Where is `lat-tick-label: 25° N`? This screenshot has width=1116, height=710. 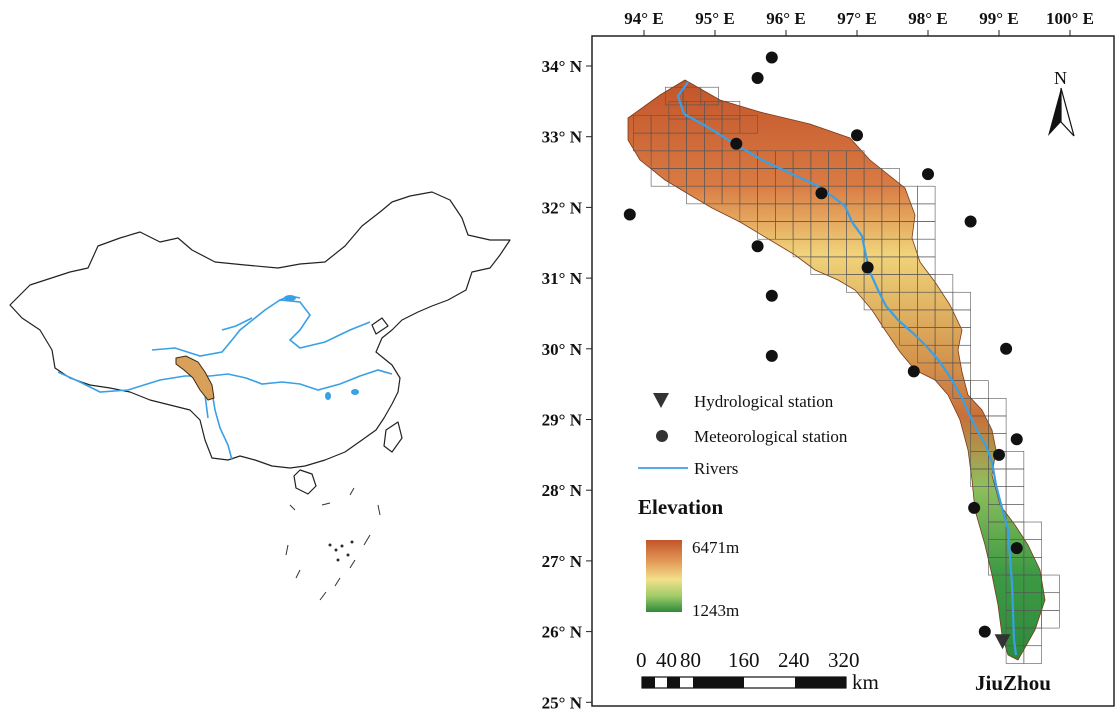
lat-tick-label: 25° N is located at coordinates (562, 701).